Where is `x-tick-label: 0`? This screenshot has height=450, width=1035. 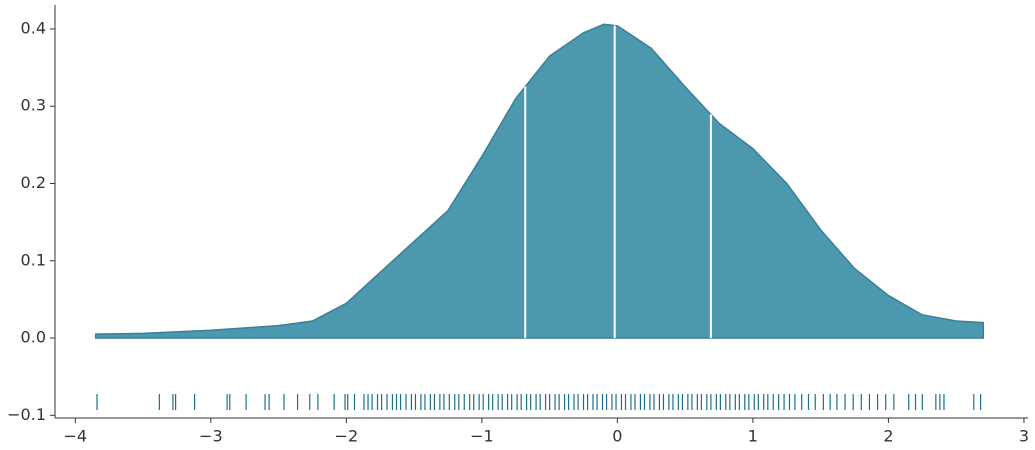
x-tick-label: 0 is located at coordinates (617, 436).